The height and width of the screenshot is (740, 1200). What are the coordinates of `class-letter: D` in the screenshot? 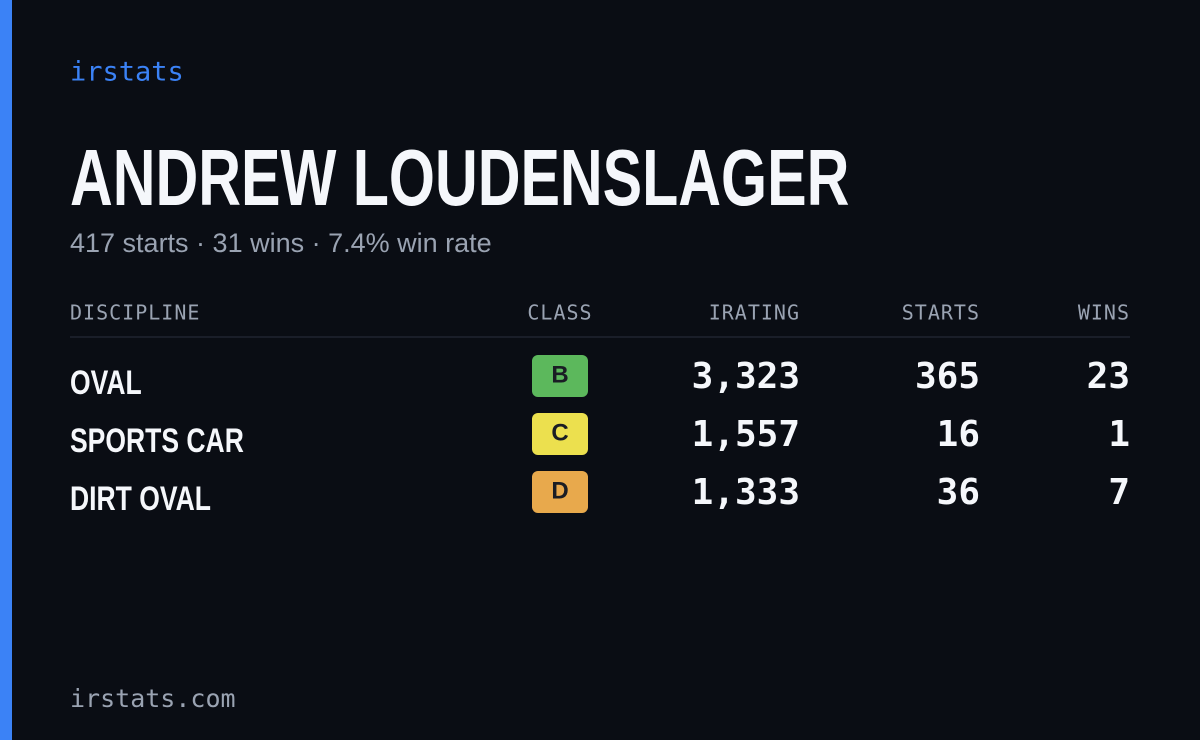 It's located at (559, 490).